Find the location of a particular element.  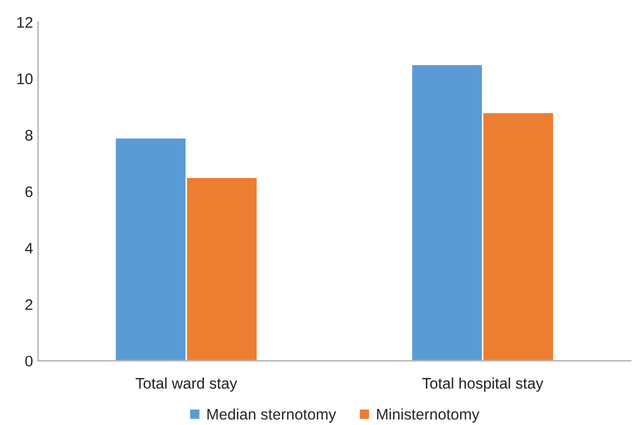

x-tick-label: Total hospital stay is located at coordinates (483, 384).